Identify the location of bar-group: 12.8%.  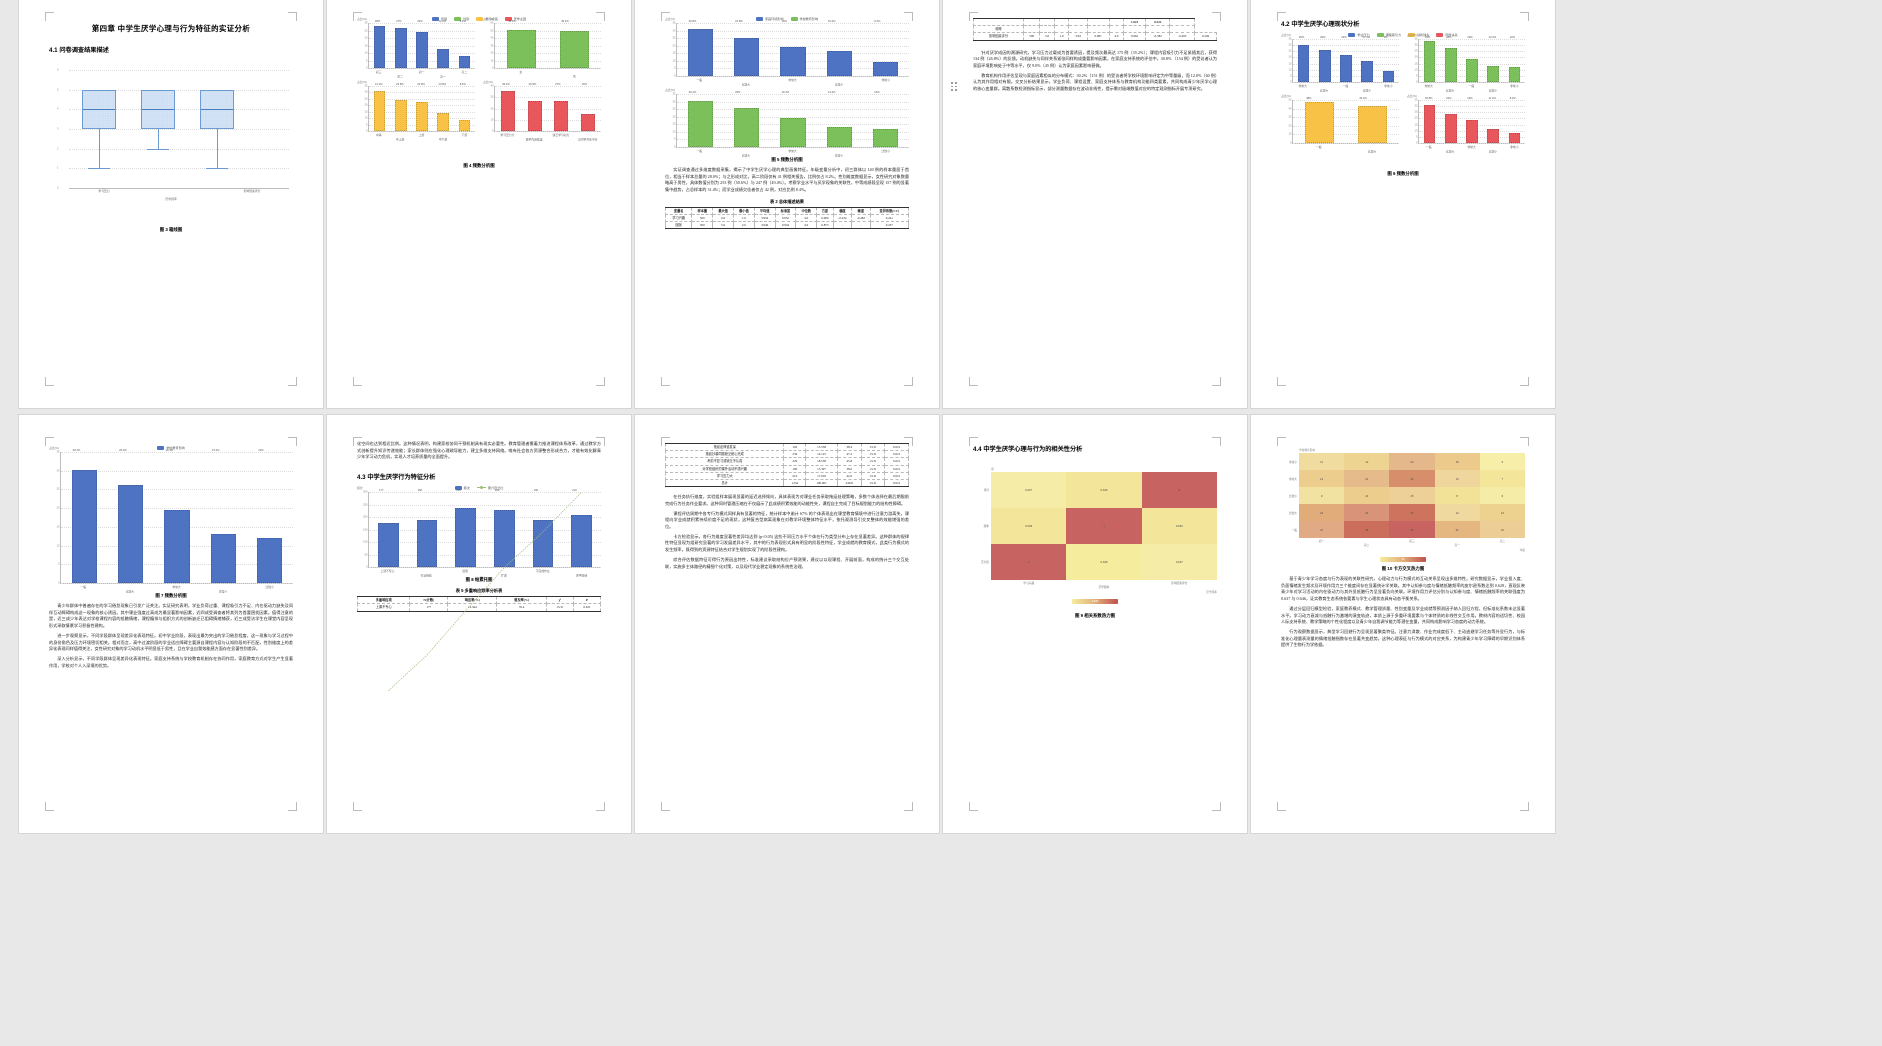
(443, 44).